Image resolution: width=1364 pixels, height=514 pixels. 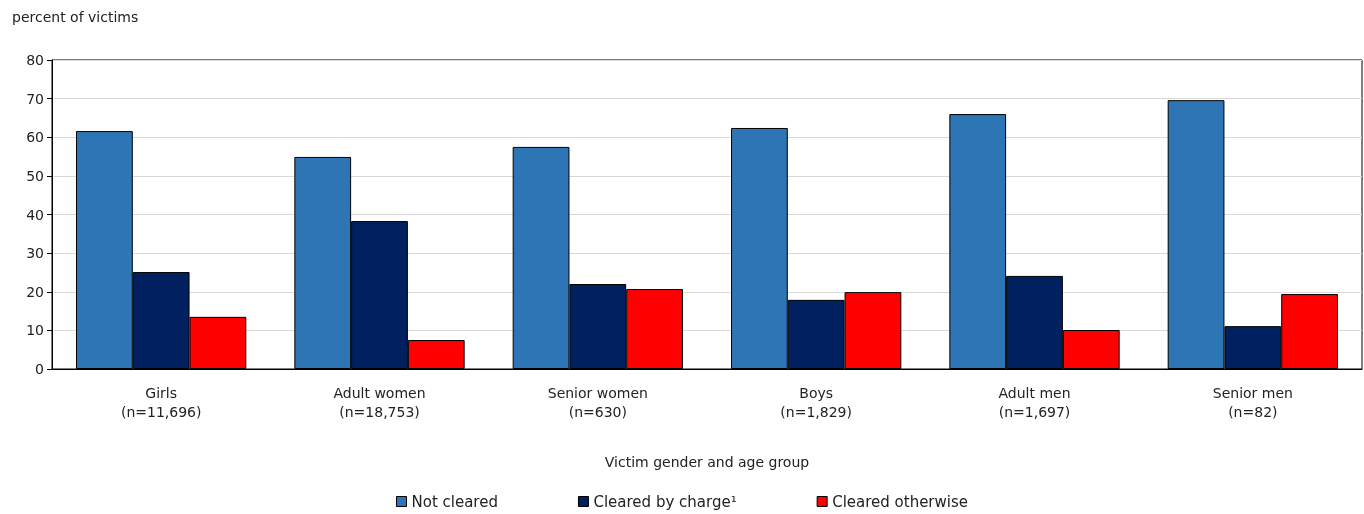 What do you see at coordinates (665, 501) in the screenshot?
I see `legend-label: Cleared by charge¹` at bounding box center [665, 501].